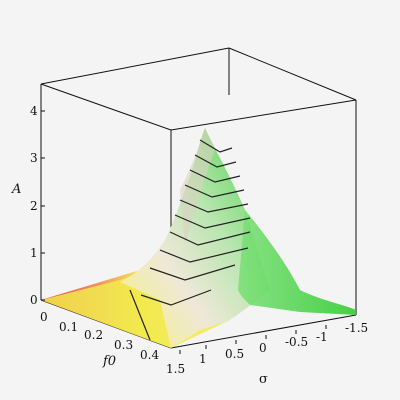 The image size is (400, 400). Describe the element at coordinates (44, 317) in the screenshot. I see `f0-tick-label: 0` at that location.